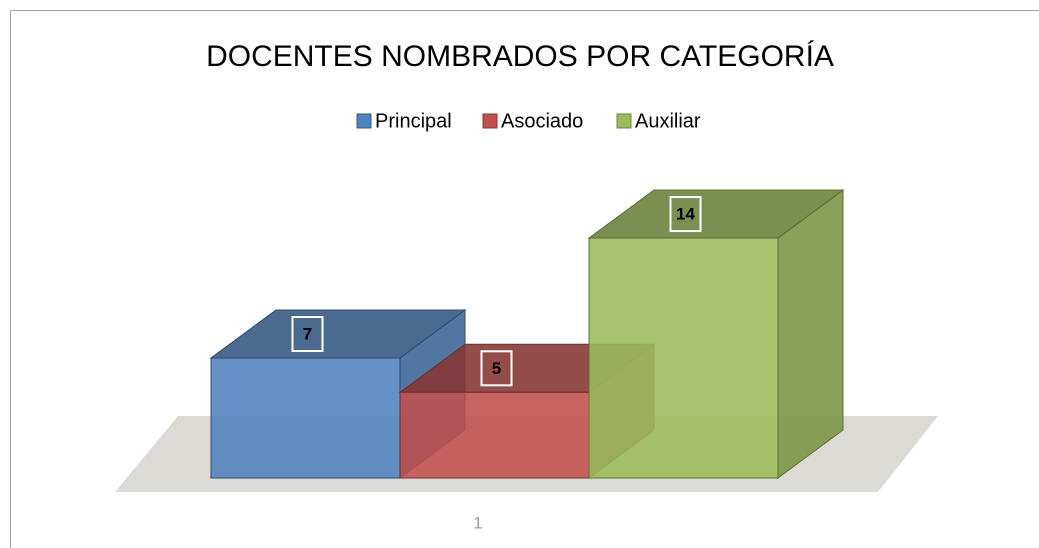 Image resolution: width=1039 pixels, height=548 pixels. Describe the element at coordinates (413, 121) in the screenshot. I see `legend-label: Principal` at that location.